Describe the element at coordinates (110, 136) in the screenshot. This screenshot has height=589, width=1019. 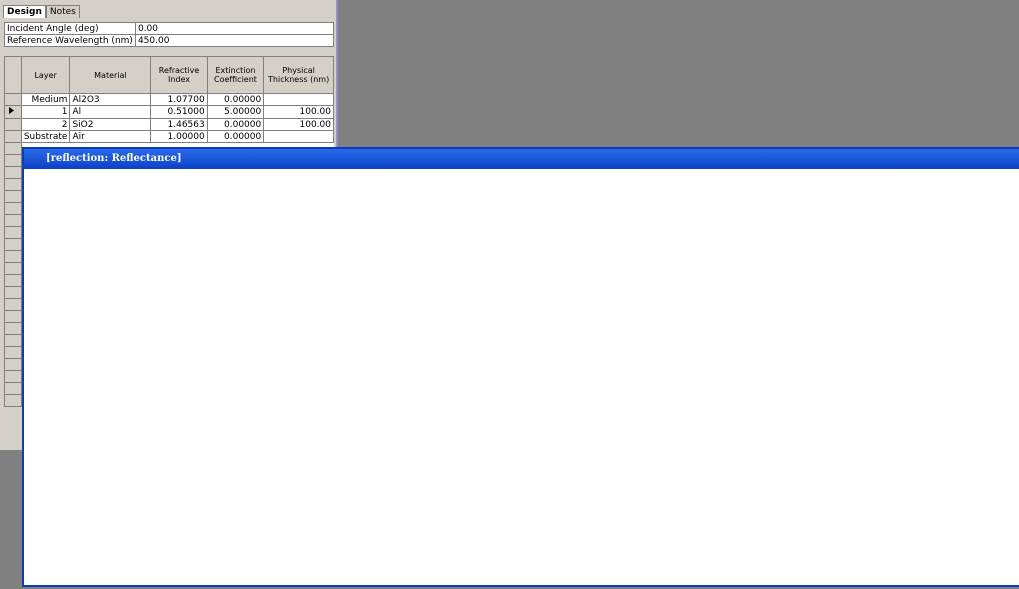
I see `cell: Air` at that location.